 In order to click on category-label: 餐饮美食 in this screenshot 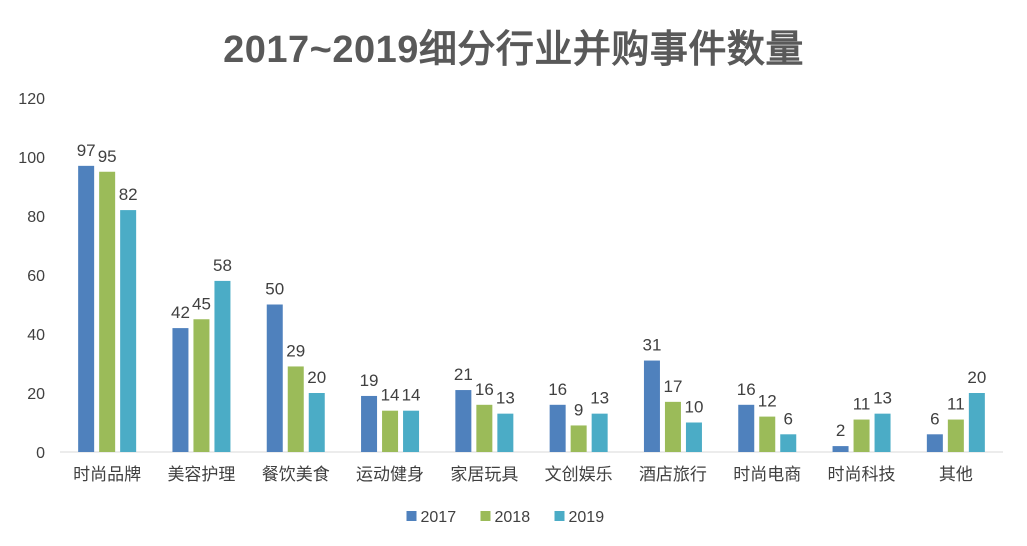, I will do `click(296, 474)`.